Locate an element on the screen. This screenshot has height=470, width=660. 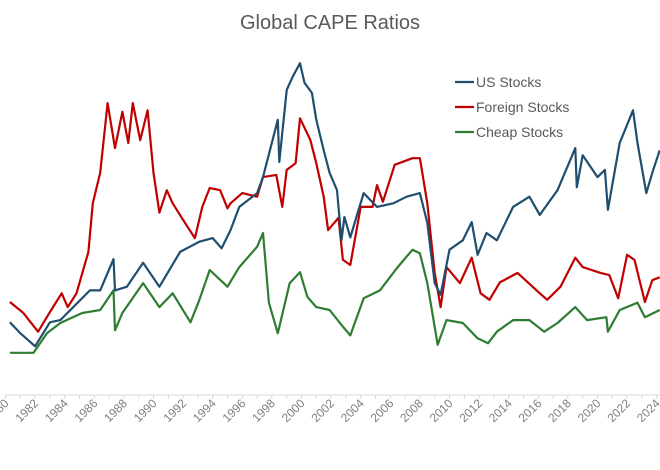
legend: US Stocks Foreign Stocks Cheap Stocks is located at coordinates (512, 107).